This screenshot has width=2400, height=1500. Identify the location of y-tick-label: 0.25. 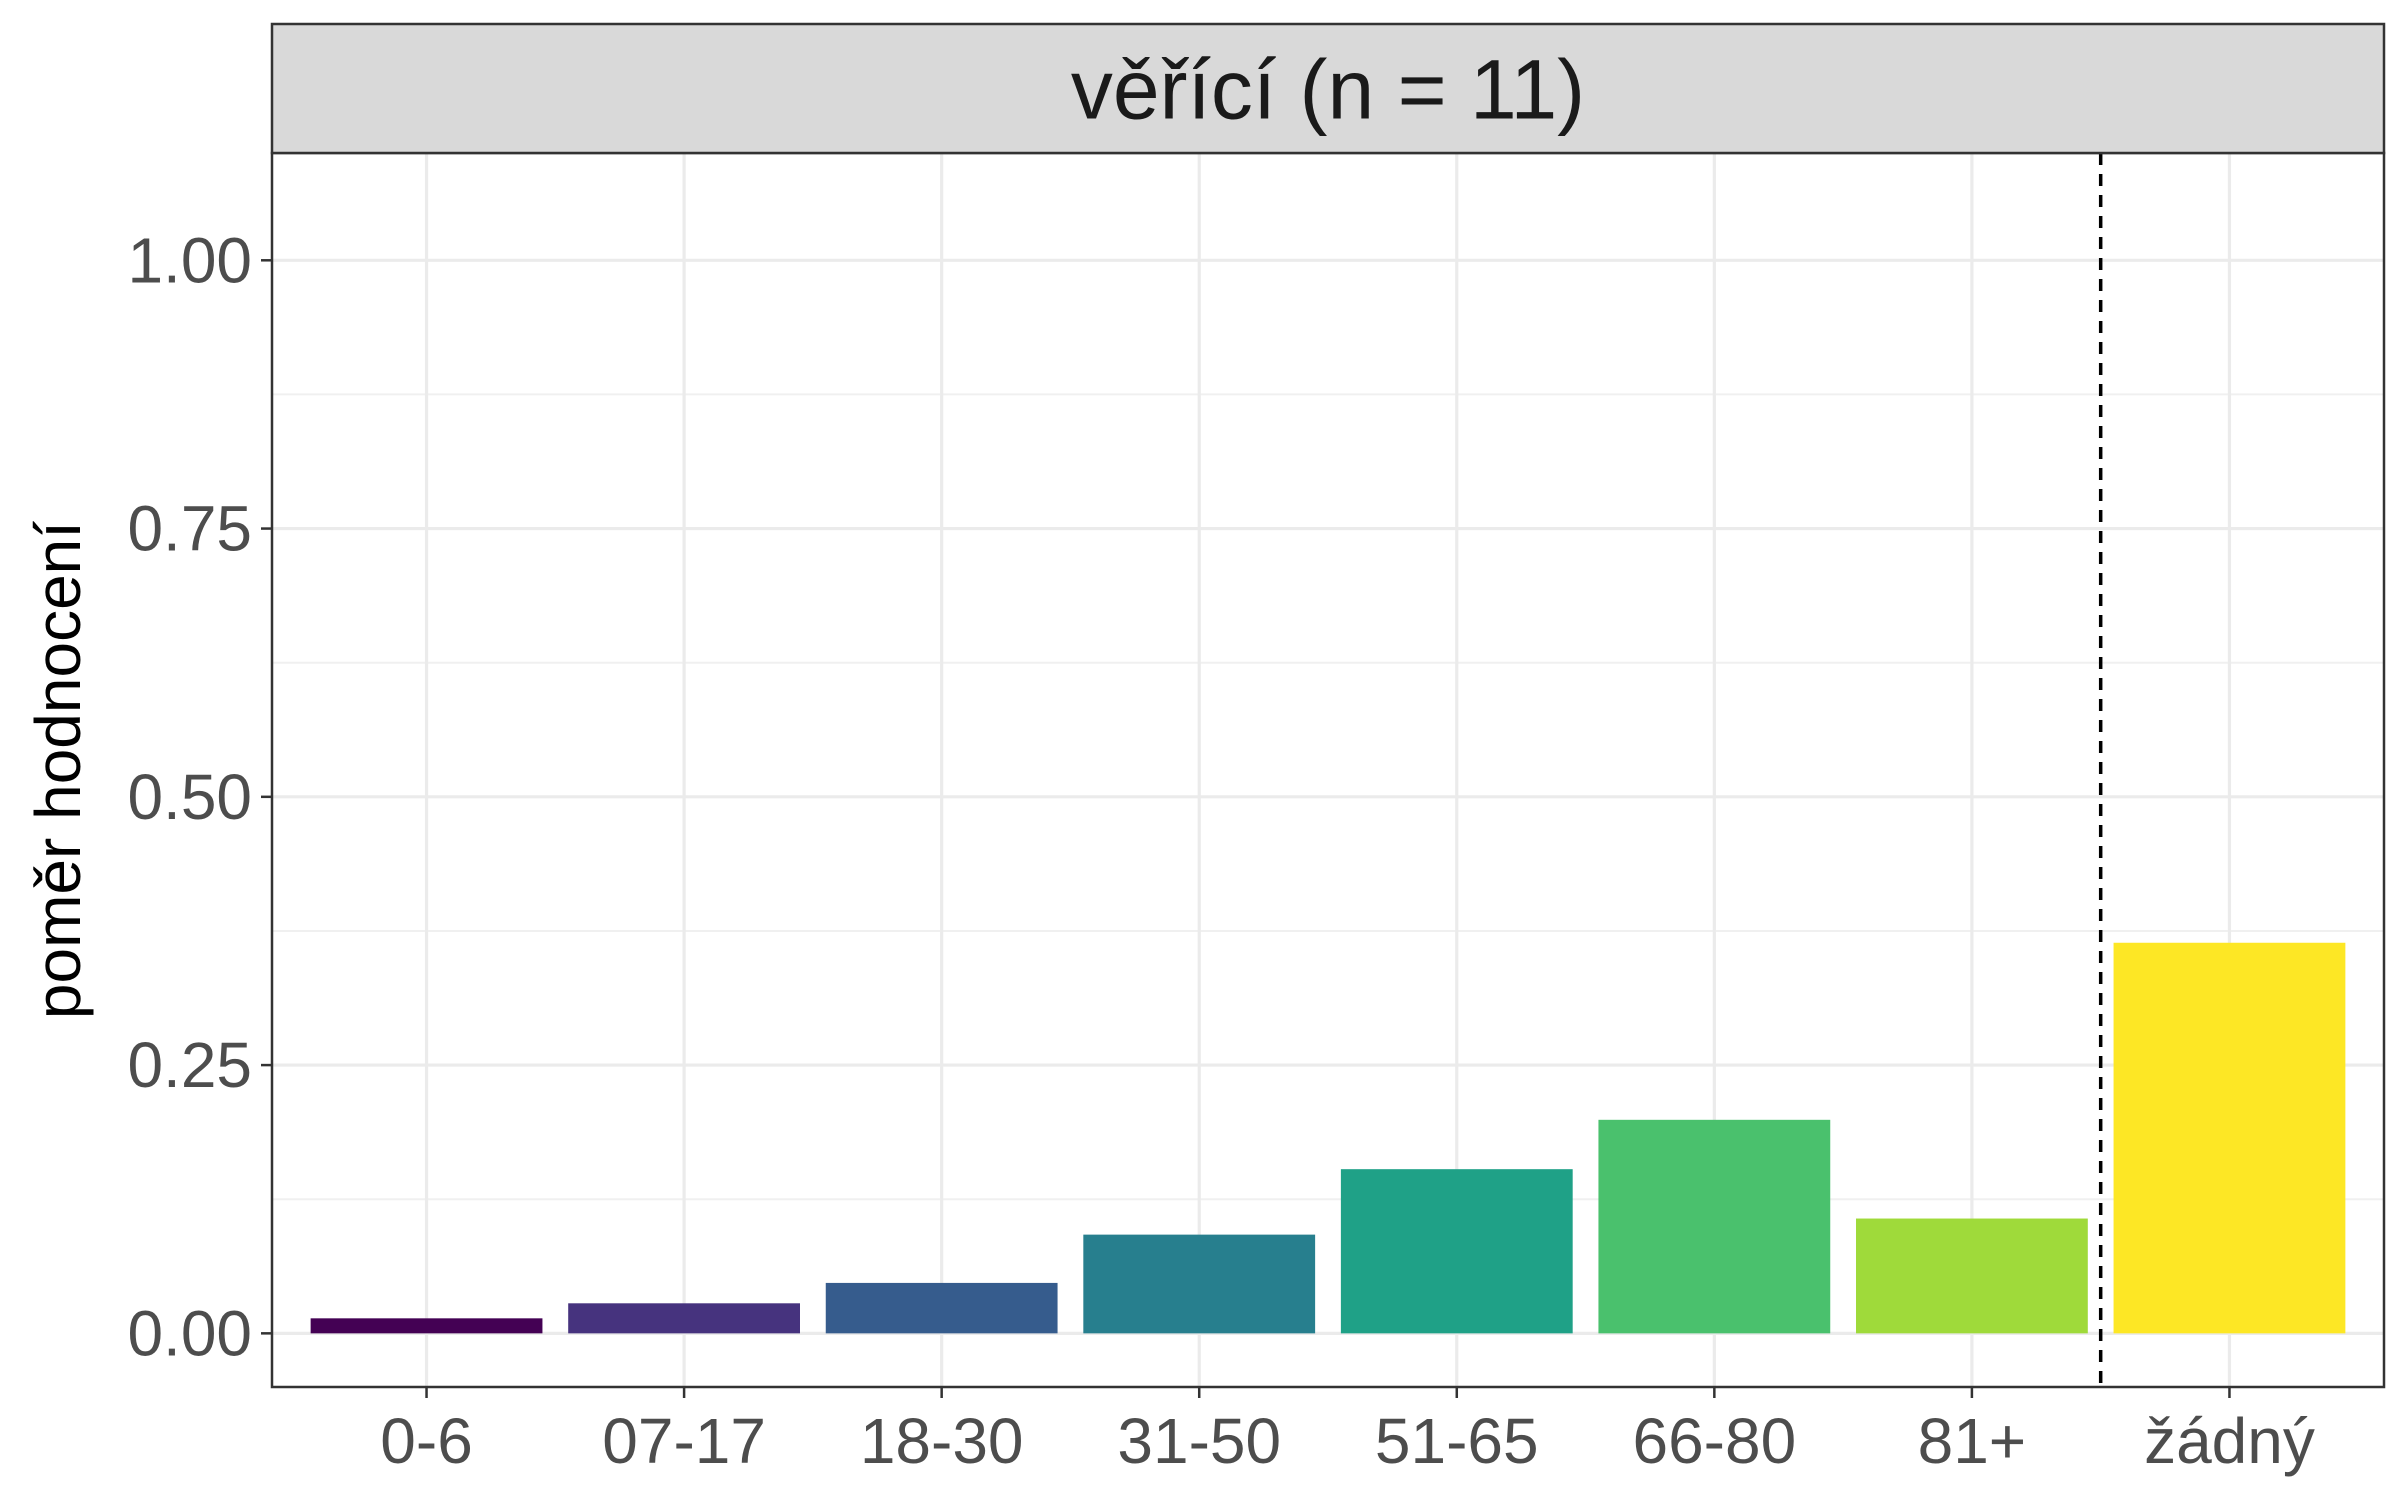
(189, 1065).